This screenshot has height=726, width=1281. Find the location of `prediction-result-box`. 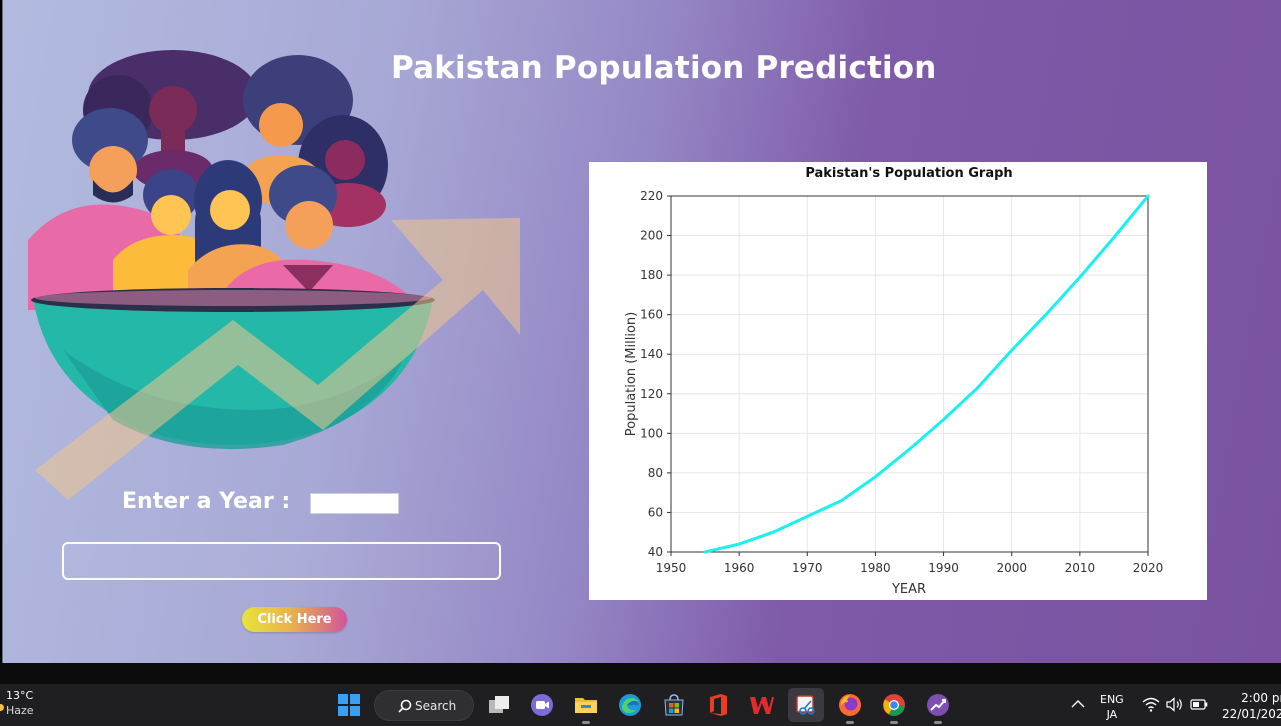

prediction-result-box is located at coordinates (281, 561).